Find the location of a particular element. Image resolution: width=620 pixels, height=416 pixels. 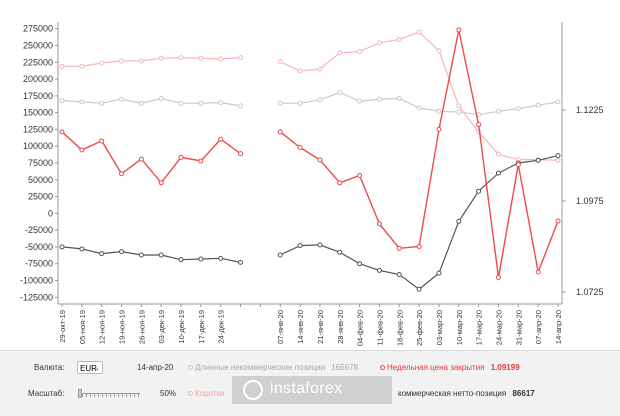

left-tick-label: -50000 is located at coordinates (39, 247).